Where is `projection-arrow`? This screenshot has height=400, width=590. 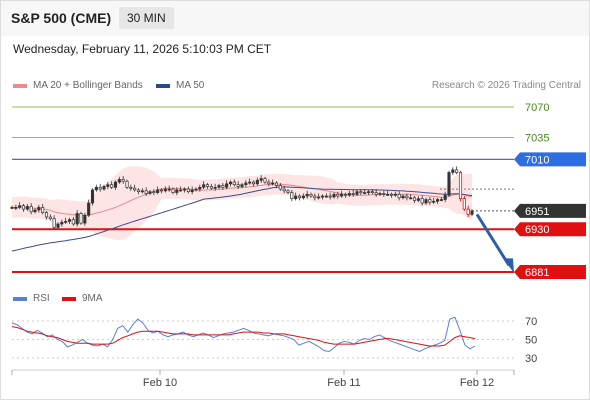
projection-arrow is located at coordinates (493, 240).